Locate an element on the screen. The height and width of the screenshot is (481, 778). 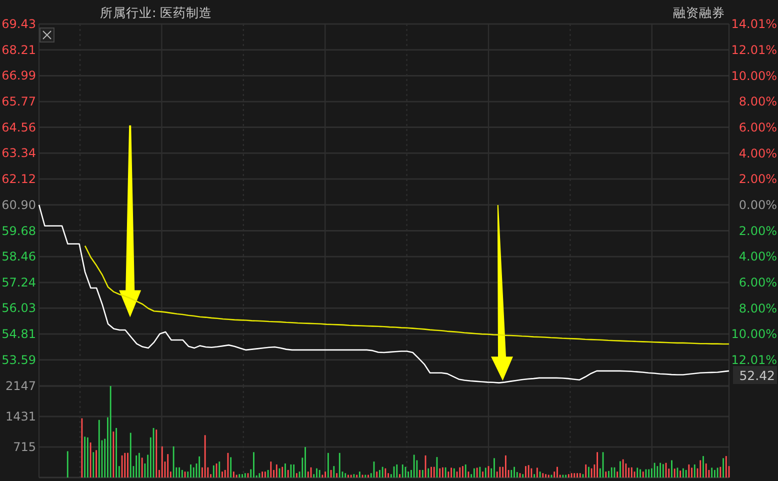
y-tick-label: 66.99 is located at coordinates (19, 75).